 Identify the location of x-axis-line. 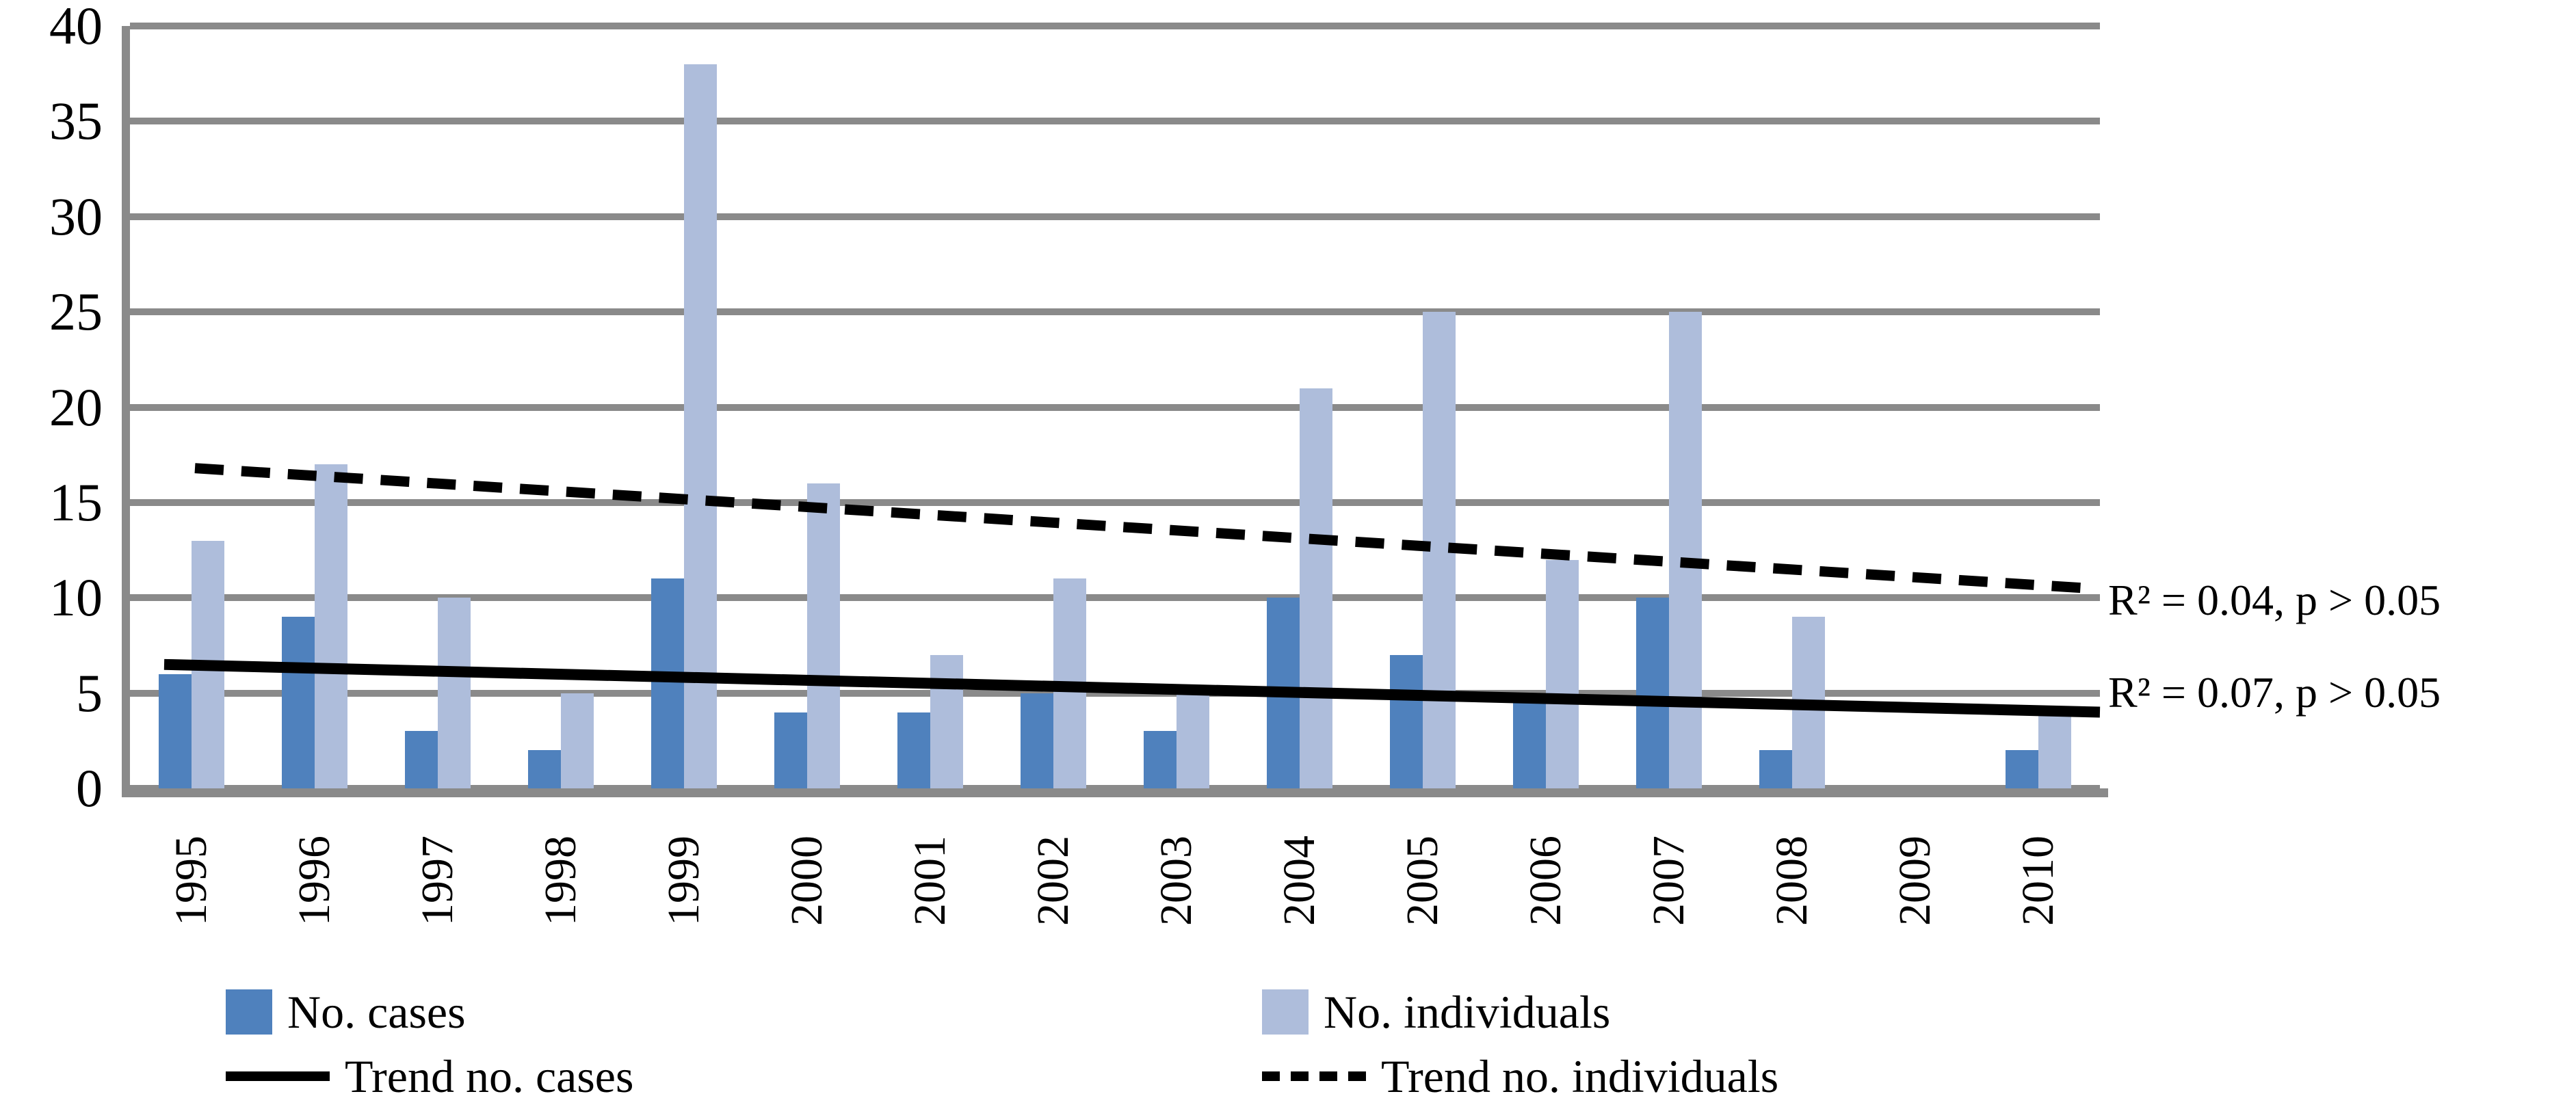
(1115, 792).